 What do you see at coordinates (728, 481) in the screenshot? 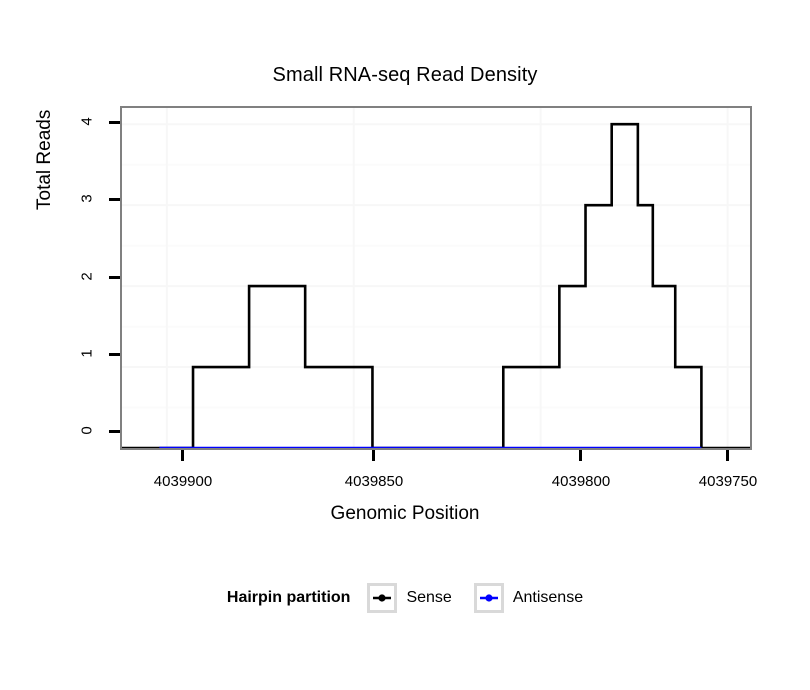
I see `x-tick-label-4039750: 4039750` at bounding box center [728, 481].